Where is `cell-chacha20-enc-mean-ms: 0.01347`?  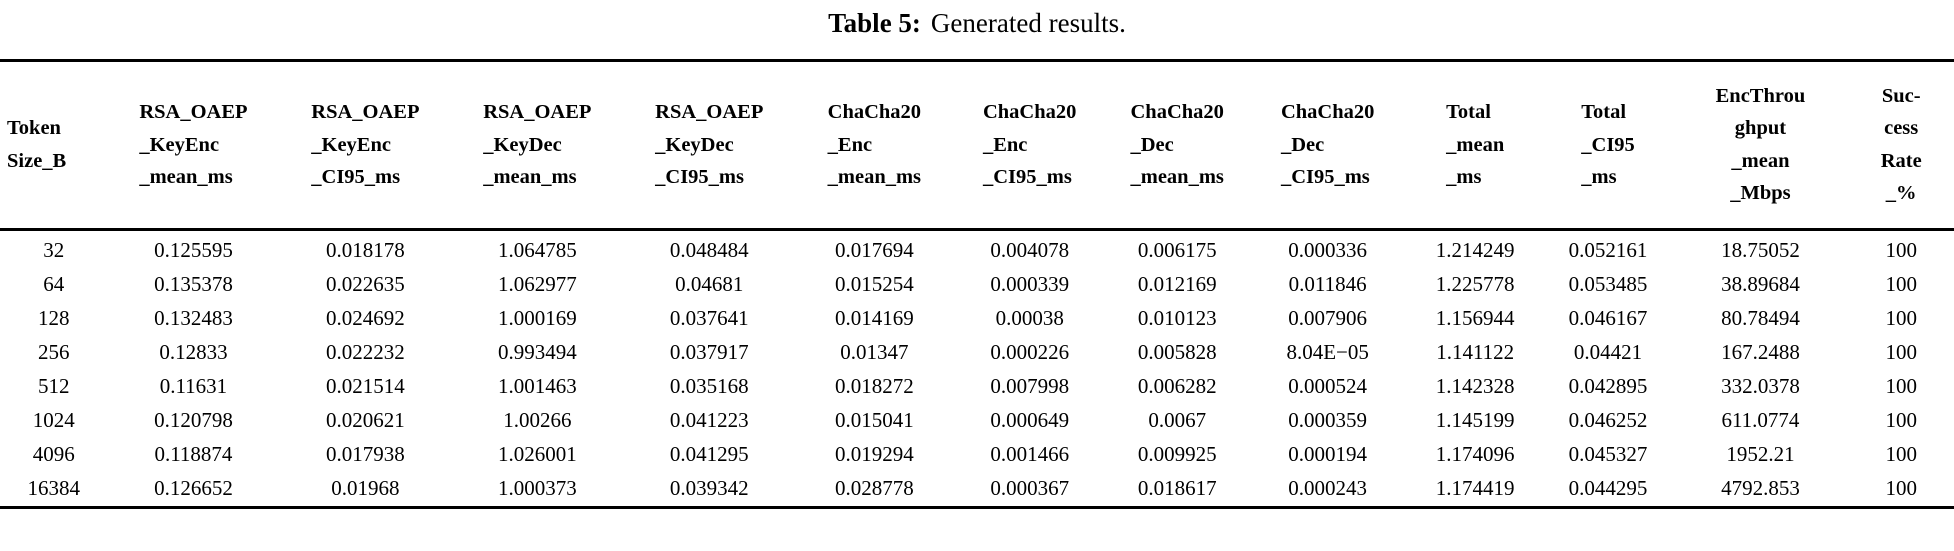 cell-chacha20-enc-mean-ms: 0.01347 is located at coordinates (874, 352).